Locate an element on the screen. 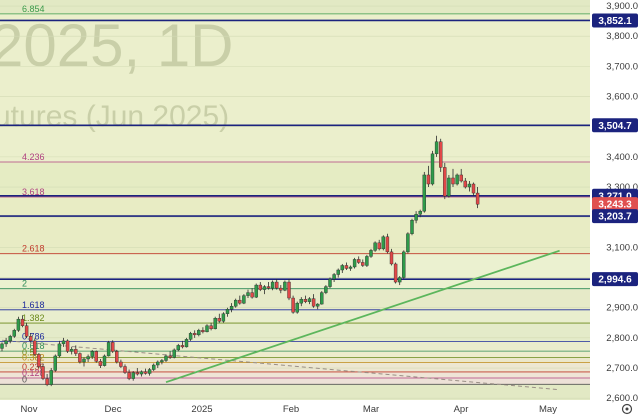 The width and height of the screenshot is (640, 420). y-tick-label: 3,800.0 is located at coordinates (622, 36).